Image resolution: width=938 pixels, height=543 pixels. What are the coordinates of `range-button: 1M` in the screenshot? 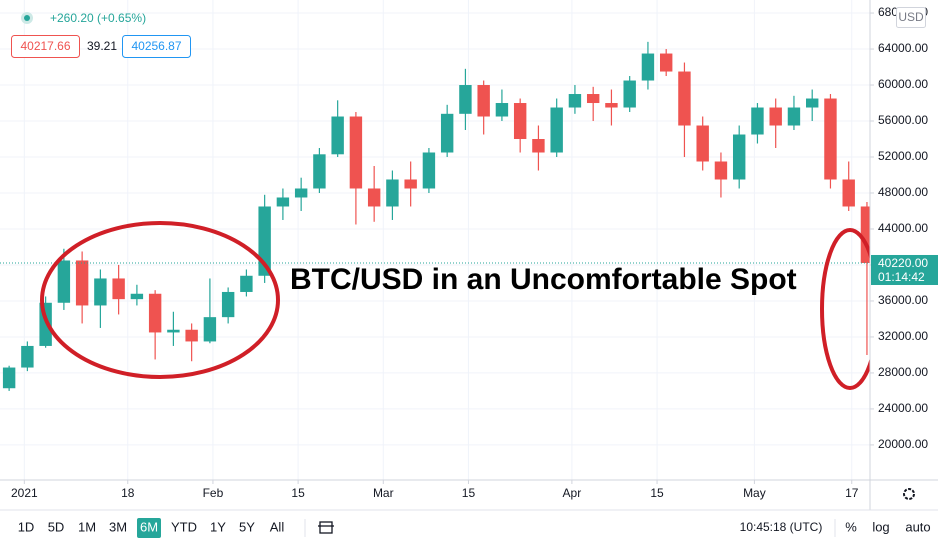 It's located at (87, 526).